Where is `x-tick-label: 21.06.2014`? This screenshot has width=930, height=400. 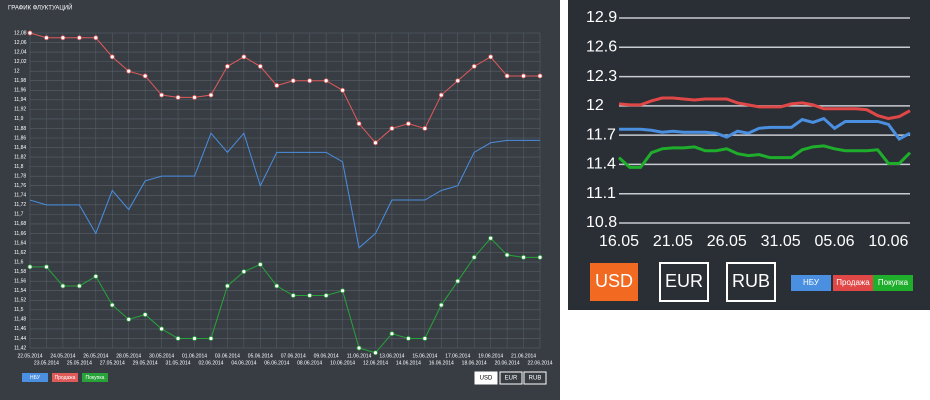 x-tick-label: 21.06.2014 is located at coordinates (523, 356).